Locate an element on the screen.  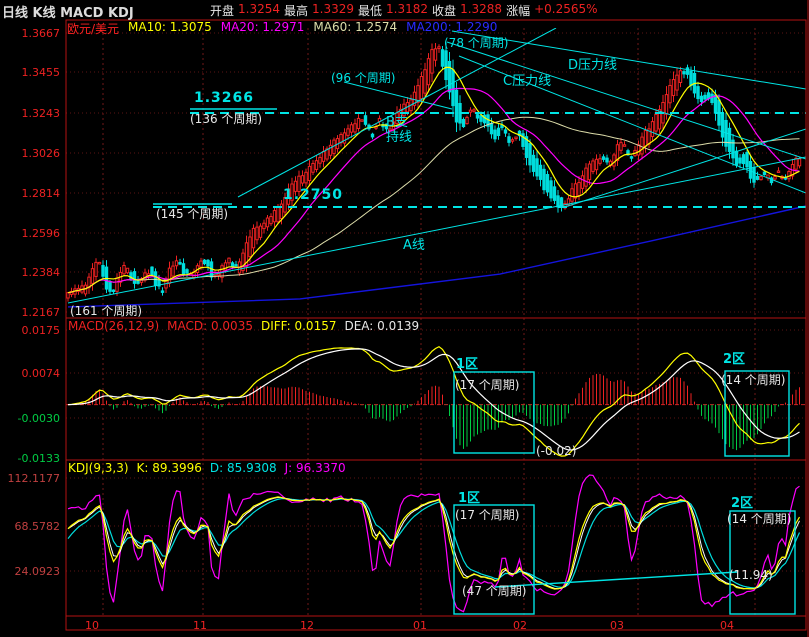
line-a-label: A线 is located at coordinates (414, 245).